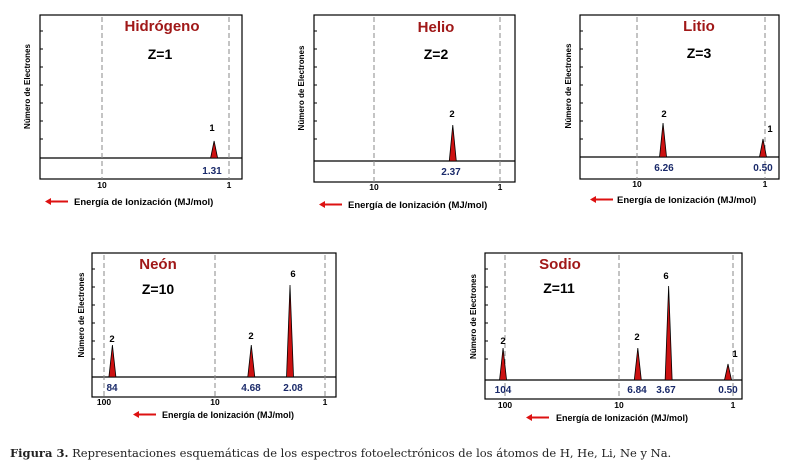 The width and height of the screenshot is (793, 467). I want to click on atomic-number-label: Z=10, so click(158, 289).